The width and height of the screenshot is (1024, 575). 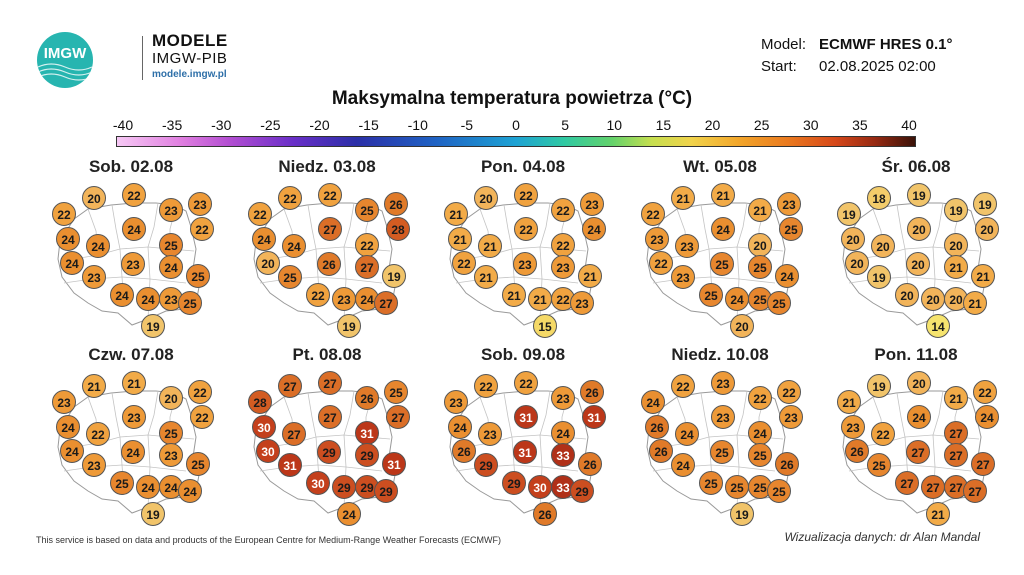 What do you see at coordinates (319, 125) in the screenshot?
I see `colorbar-tick: -20` at bounding box center [319, 125].